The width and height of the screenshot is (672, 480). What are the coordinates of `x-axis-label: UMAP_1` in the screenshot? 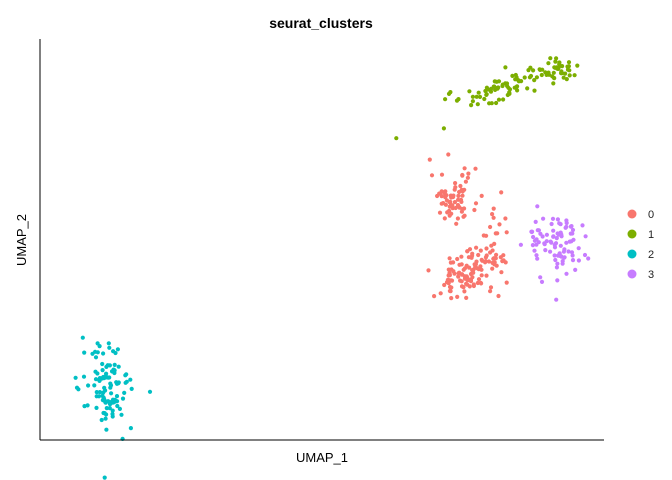 It's located at (322, 457).